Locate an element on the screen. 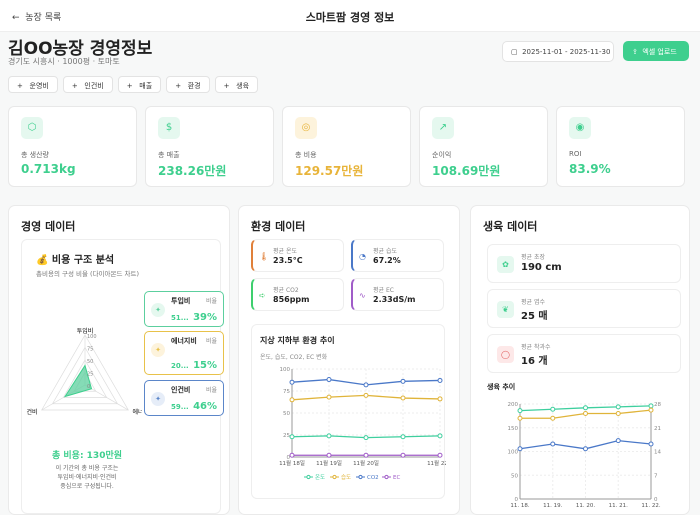 The width and height of the screenshot is (700, 515). x-tick-label: 11월 22일 is located at coordinates (436, 463).